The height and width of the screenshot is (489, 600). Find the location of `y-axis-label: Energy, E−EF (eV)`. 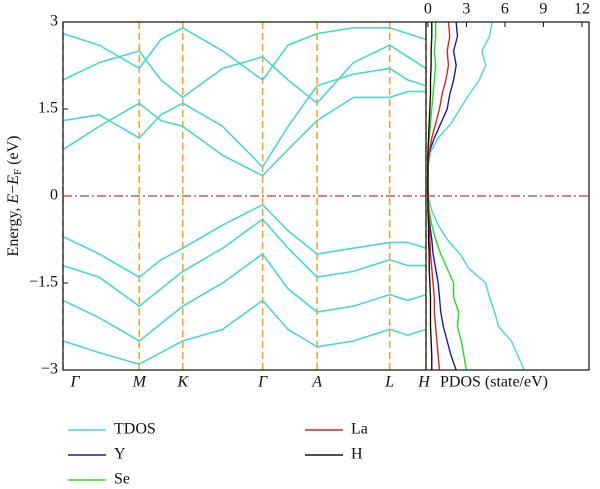

y-axis-label: Energy, E−EF (eV) is located at coordinates (14, 196).